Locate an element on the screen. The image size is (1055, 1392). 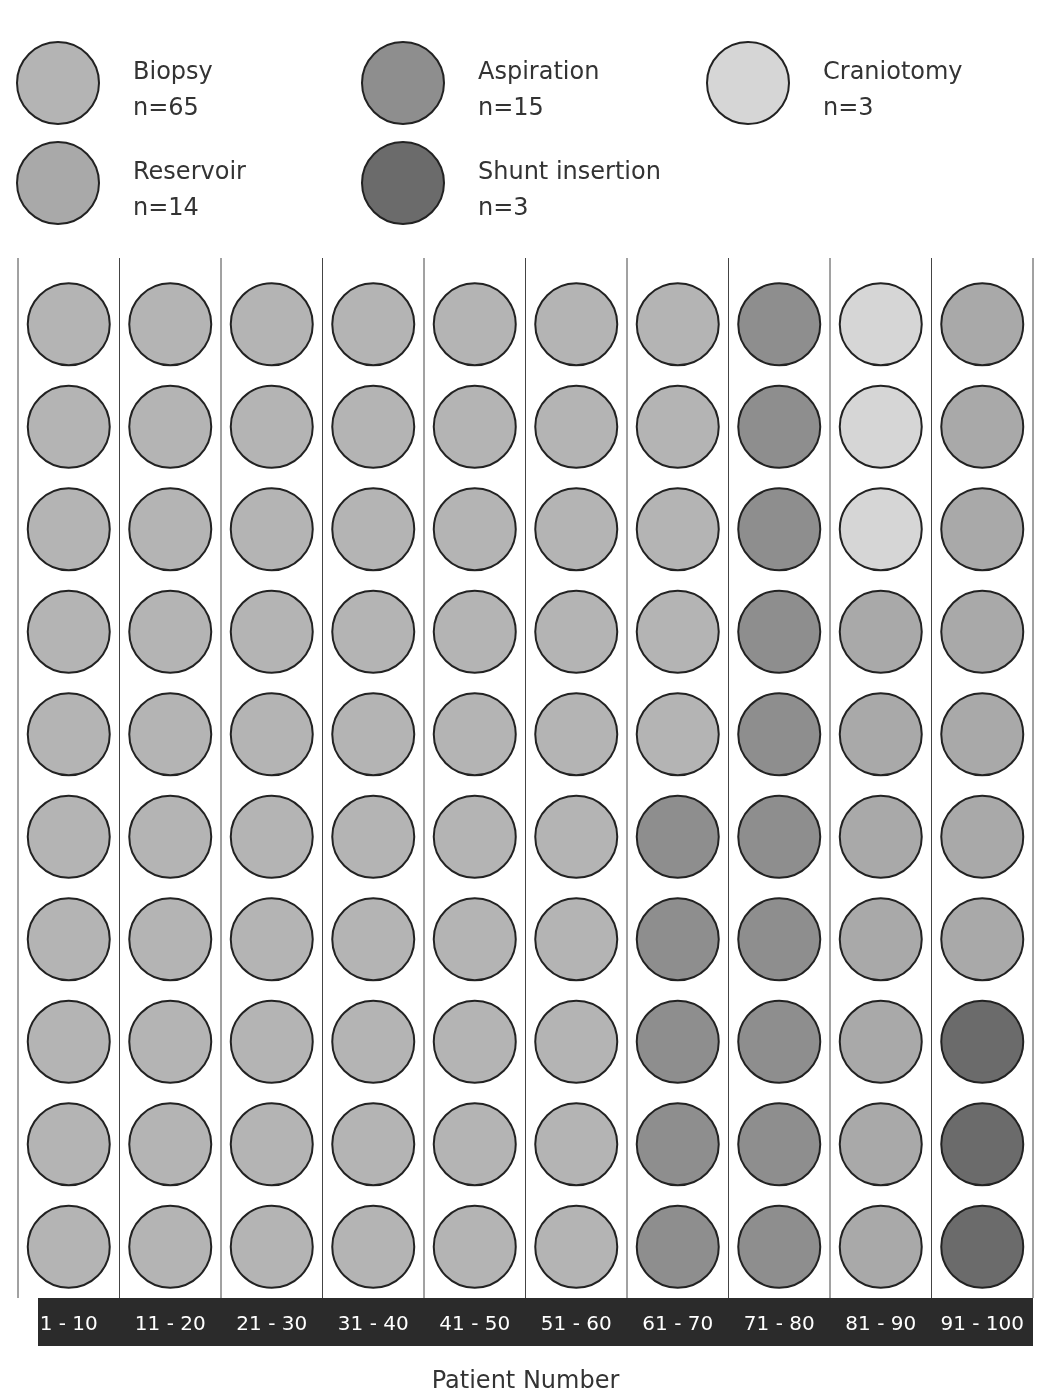
text: 91 - 100 is located at coordinates (982, 1323).